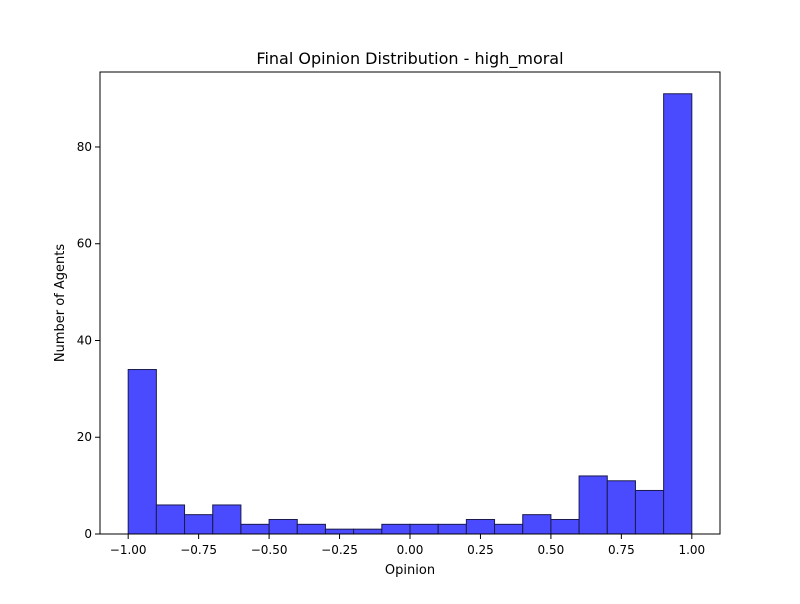 The width and height of the screenshot is (800, 604). I want to click on x-axis: −1.00 −0.75 −0.50 −0.25 0.00 0.25 0.50 0.75 1.00, so click(407, 545).